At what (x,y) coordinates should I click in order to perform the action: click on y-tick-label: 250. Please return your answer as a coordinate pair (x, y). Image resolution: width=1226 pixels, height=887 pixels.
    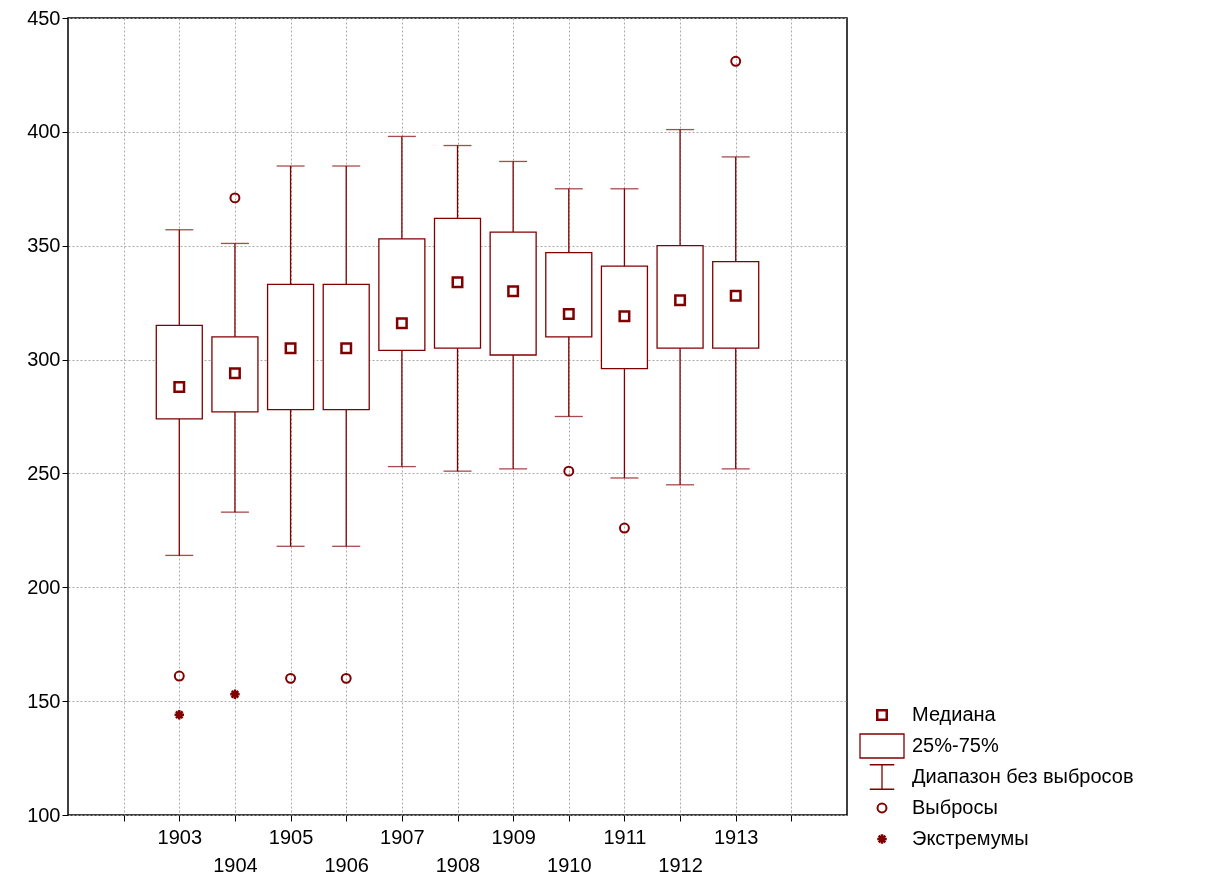
    Looking at the image, I should click on (44, 472).